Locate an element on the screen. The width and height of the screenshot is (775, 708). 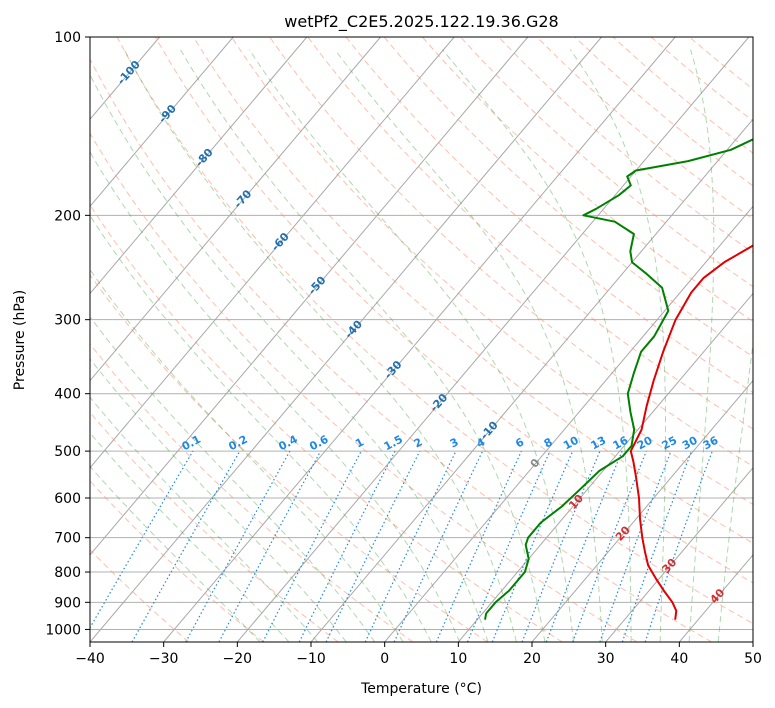
x-tick-label: 20 is located at coordinates (532, 659).